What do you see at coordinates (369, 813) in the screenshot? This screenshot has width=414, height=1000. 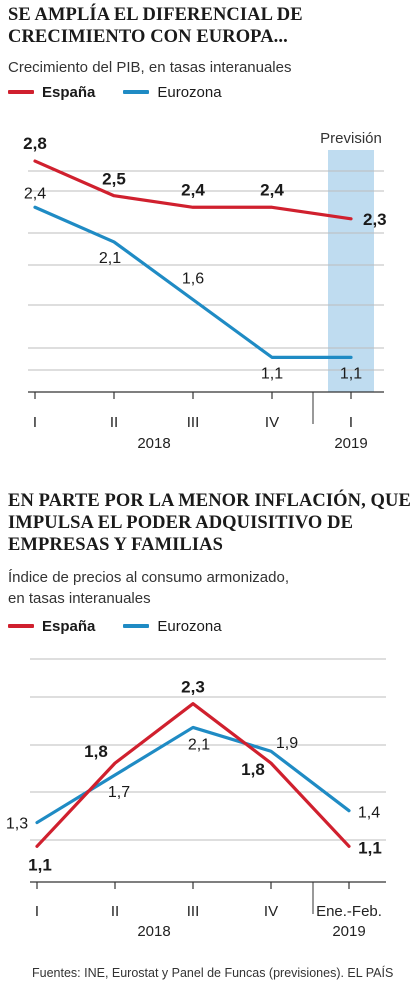 I see `eurozone-data-label: 1,4` at bounding box center [369, 813].